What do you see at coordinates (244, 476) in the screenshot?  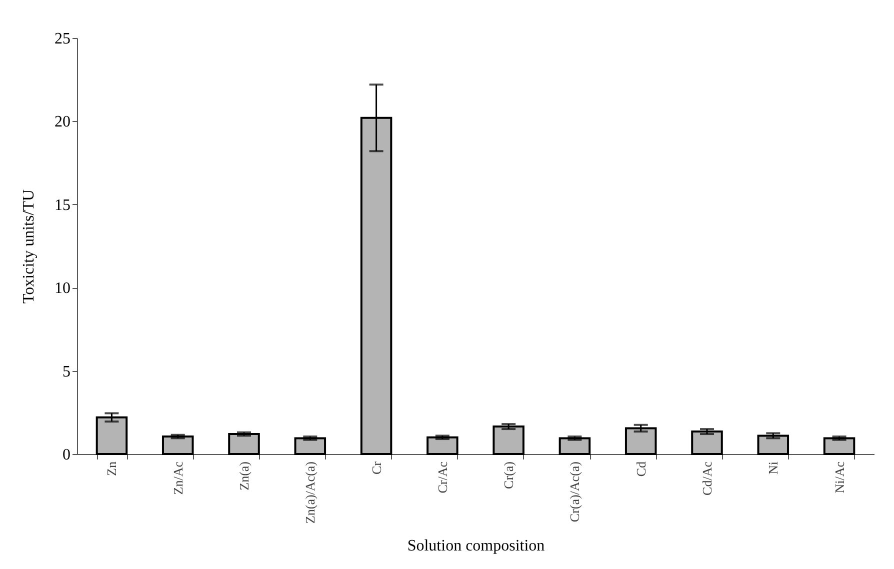 I see `x-tick-label: Zn(a)` at bounding box center [244, 476].